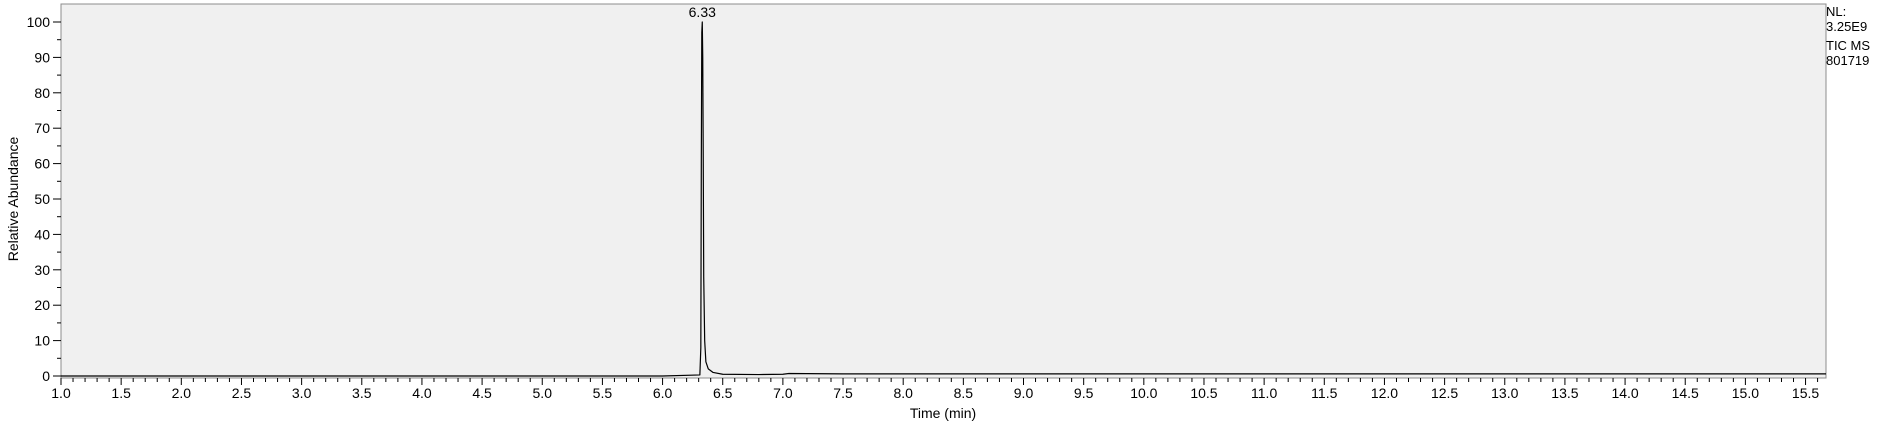 The width and height of the screenshot is (1879, 433). What do you see at coordinates (242, 393) in the screenshot?
I see `x-tick-label: 2.5` at bounding box center [242, 393].